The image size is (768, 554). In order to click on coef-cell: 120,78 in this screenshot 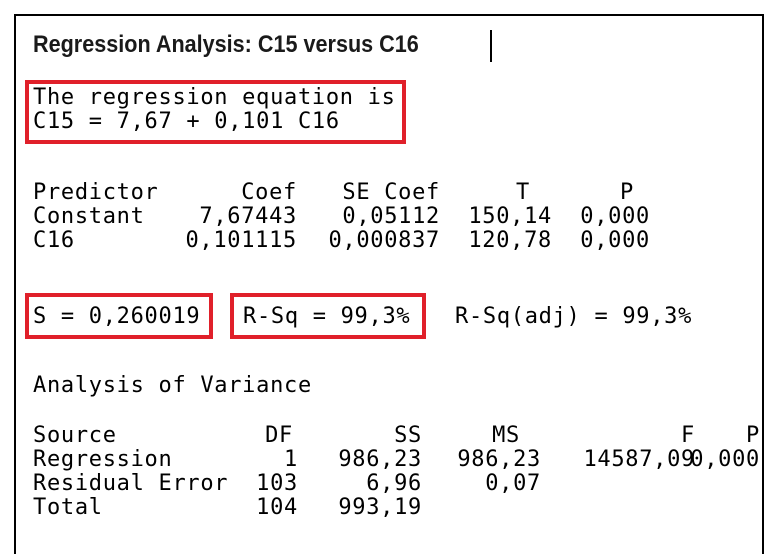, I will do `click(510, 240)`.